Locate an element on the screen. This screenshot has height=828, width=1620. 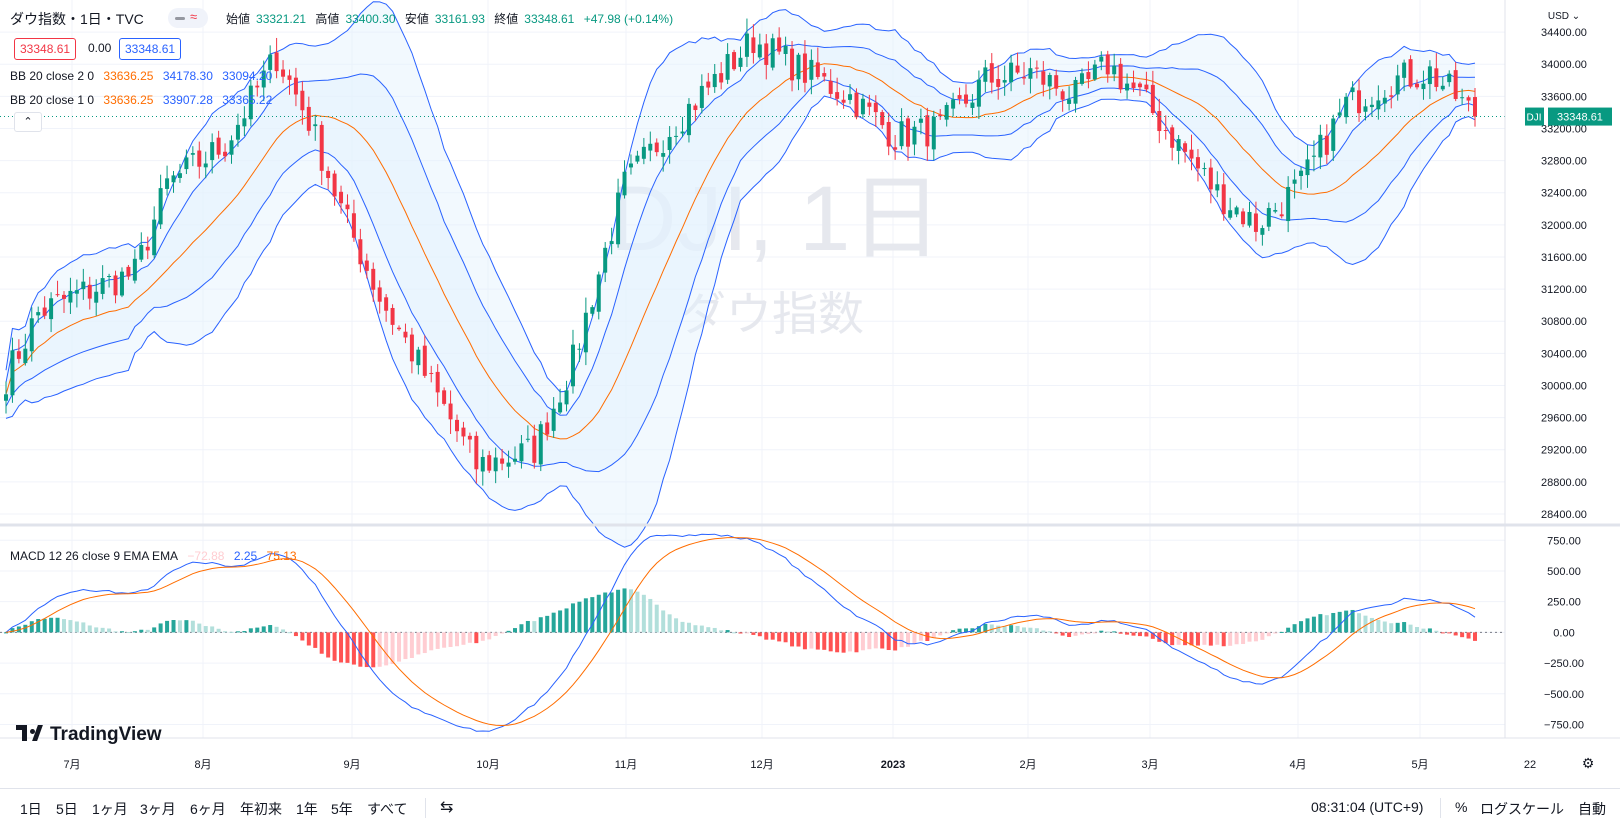
timeframe-1y: 1年 is located at coordinates (307, 809).